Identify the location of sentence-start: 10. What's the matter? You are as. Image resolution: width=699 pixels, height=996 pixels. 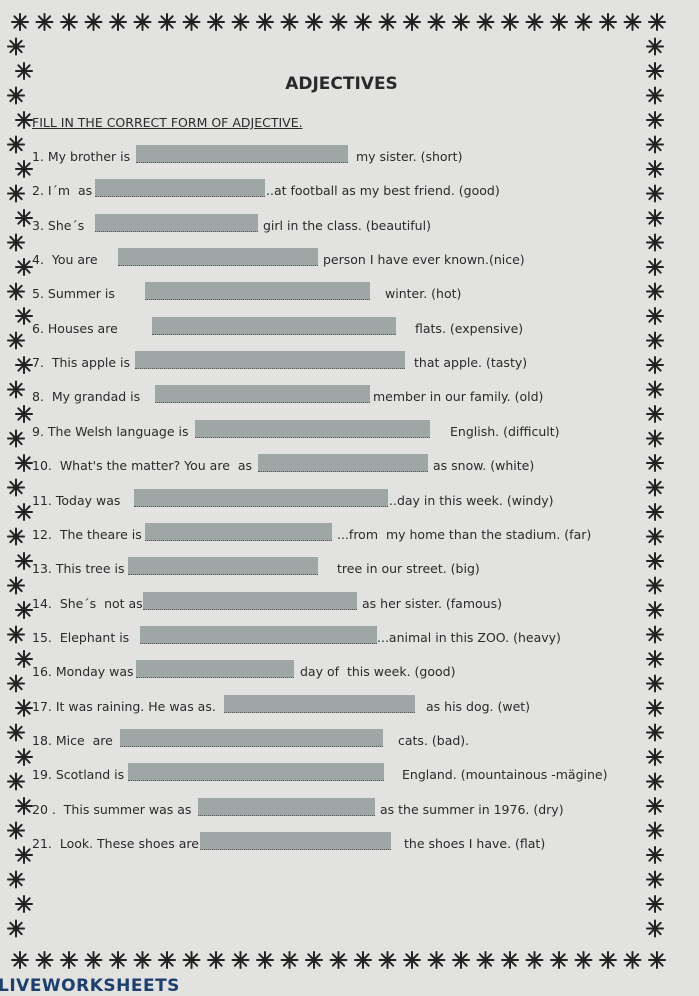
(142, 466).